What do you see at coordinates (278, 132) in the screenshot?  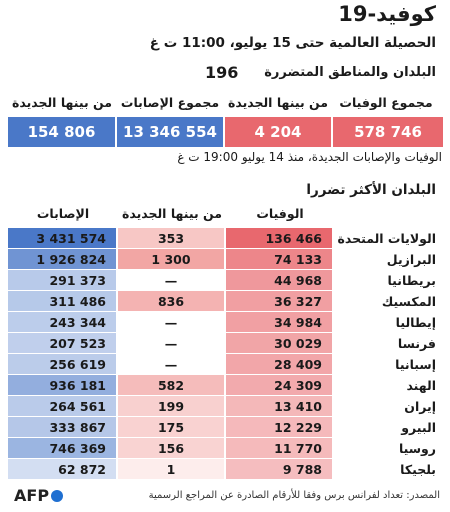 I see `deaths-new-box: 4 204` at bounding box center [278, 132].